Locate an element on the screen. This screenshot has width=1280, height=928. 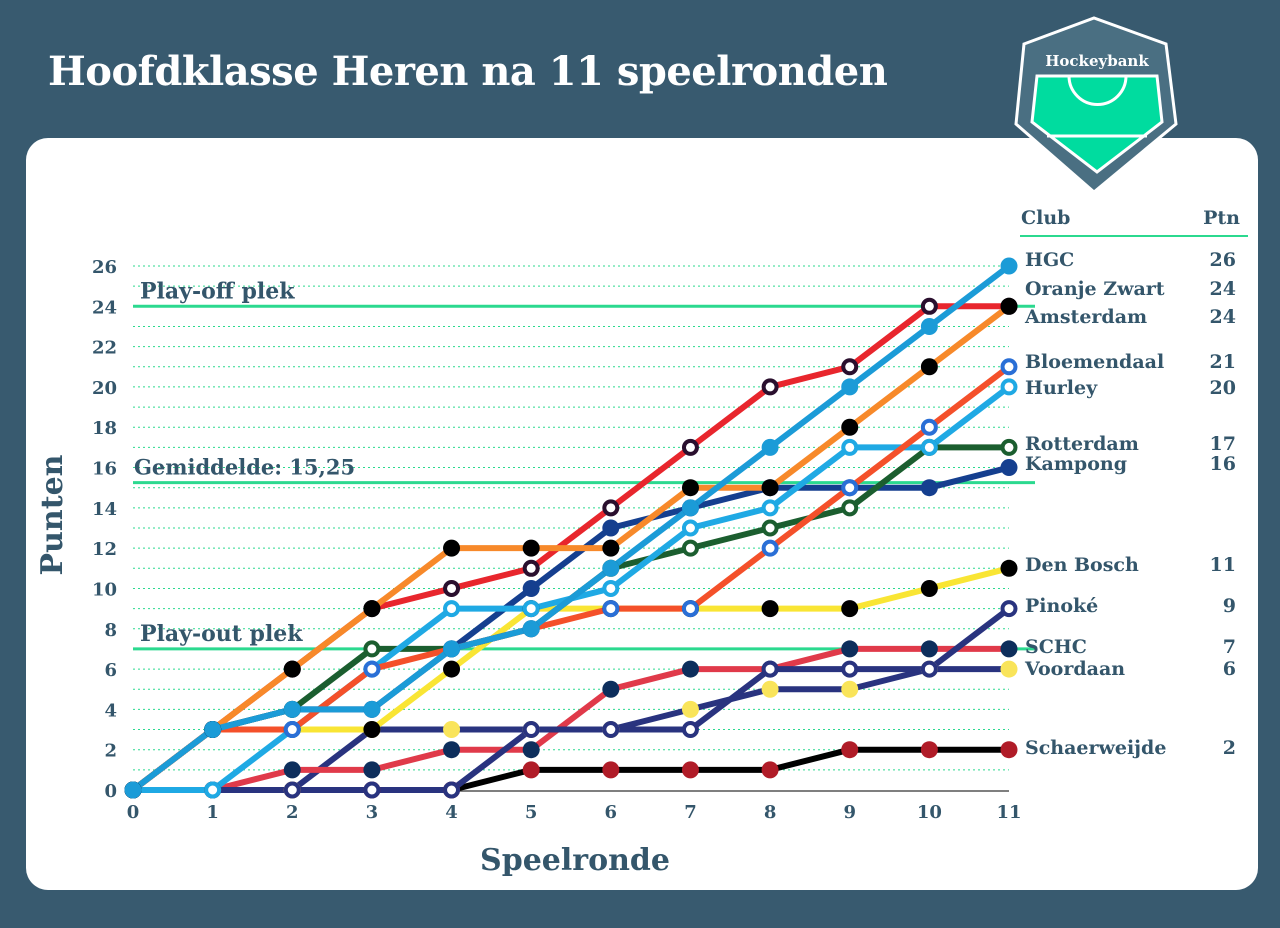
legend-club-points: 9 is located at coordinates (1229, 606).